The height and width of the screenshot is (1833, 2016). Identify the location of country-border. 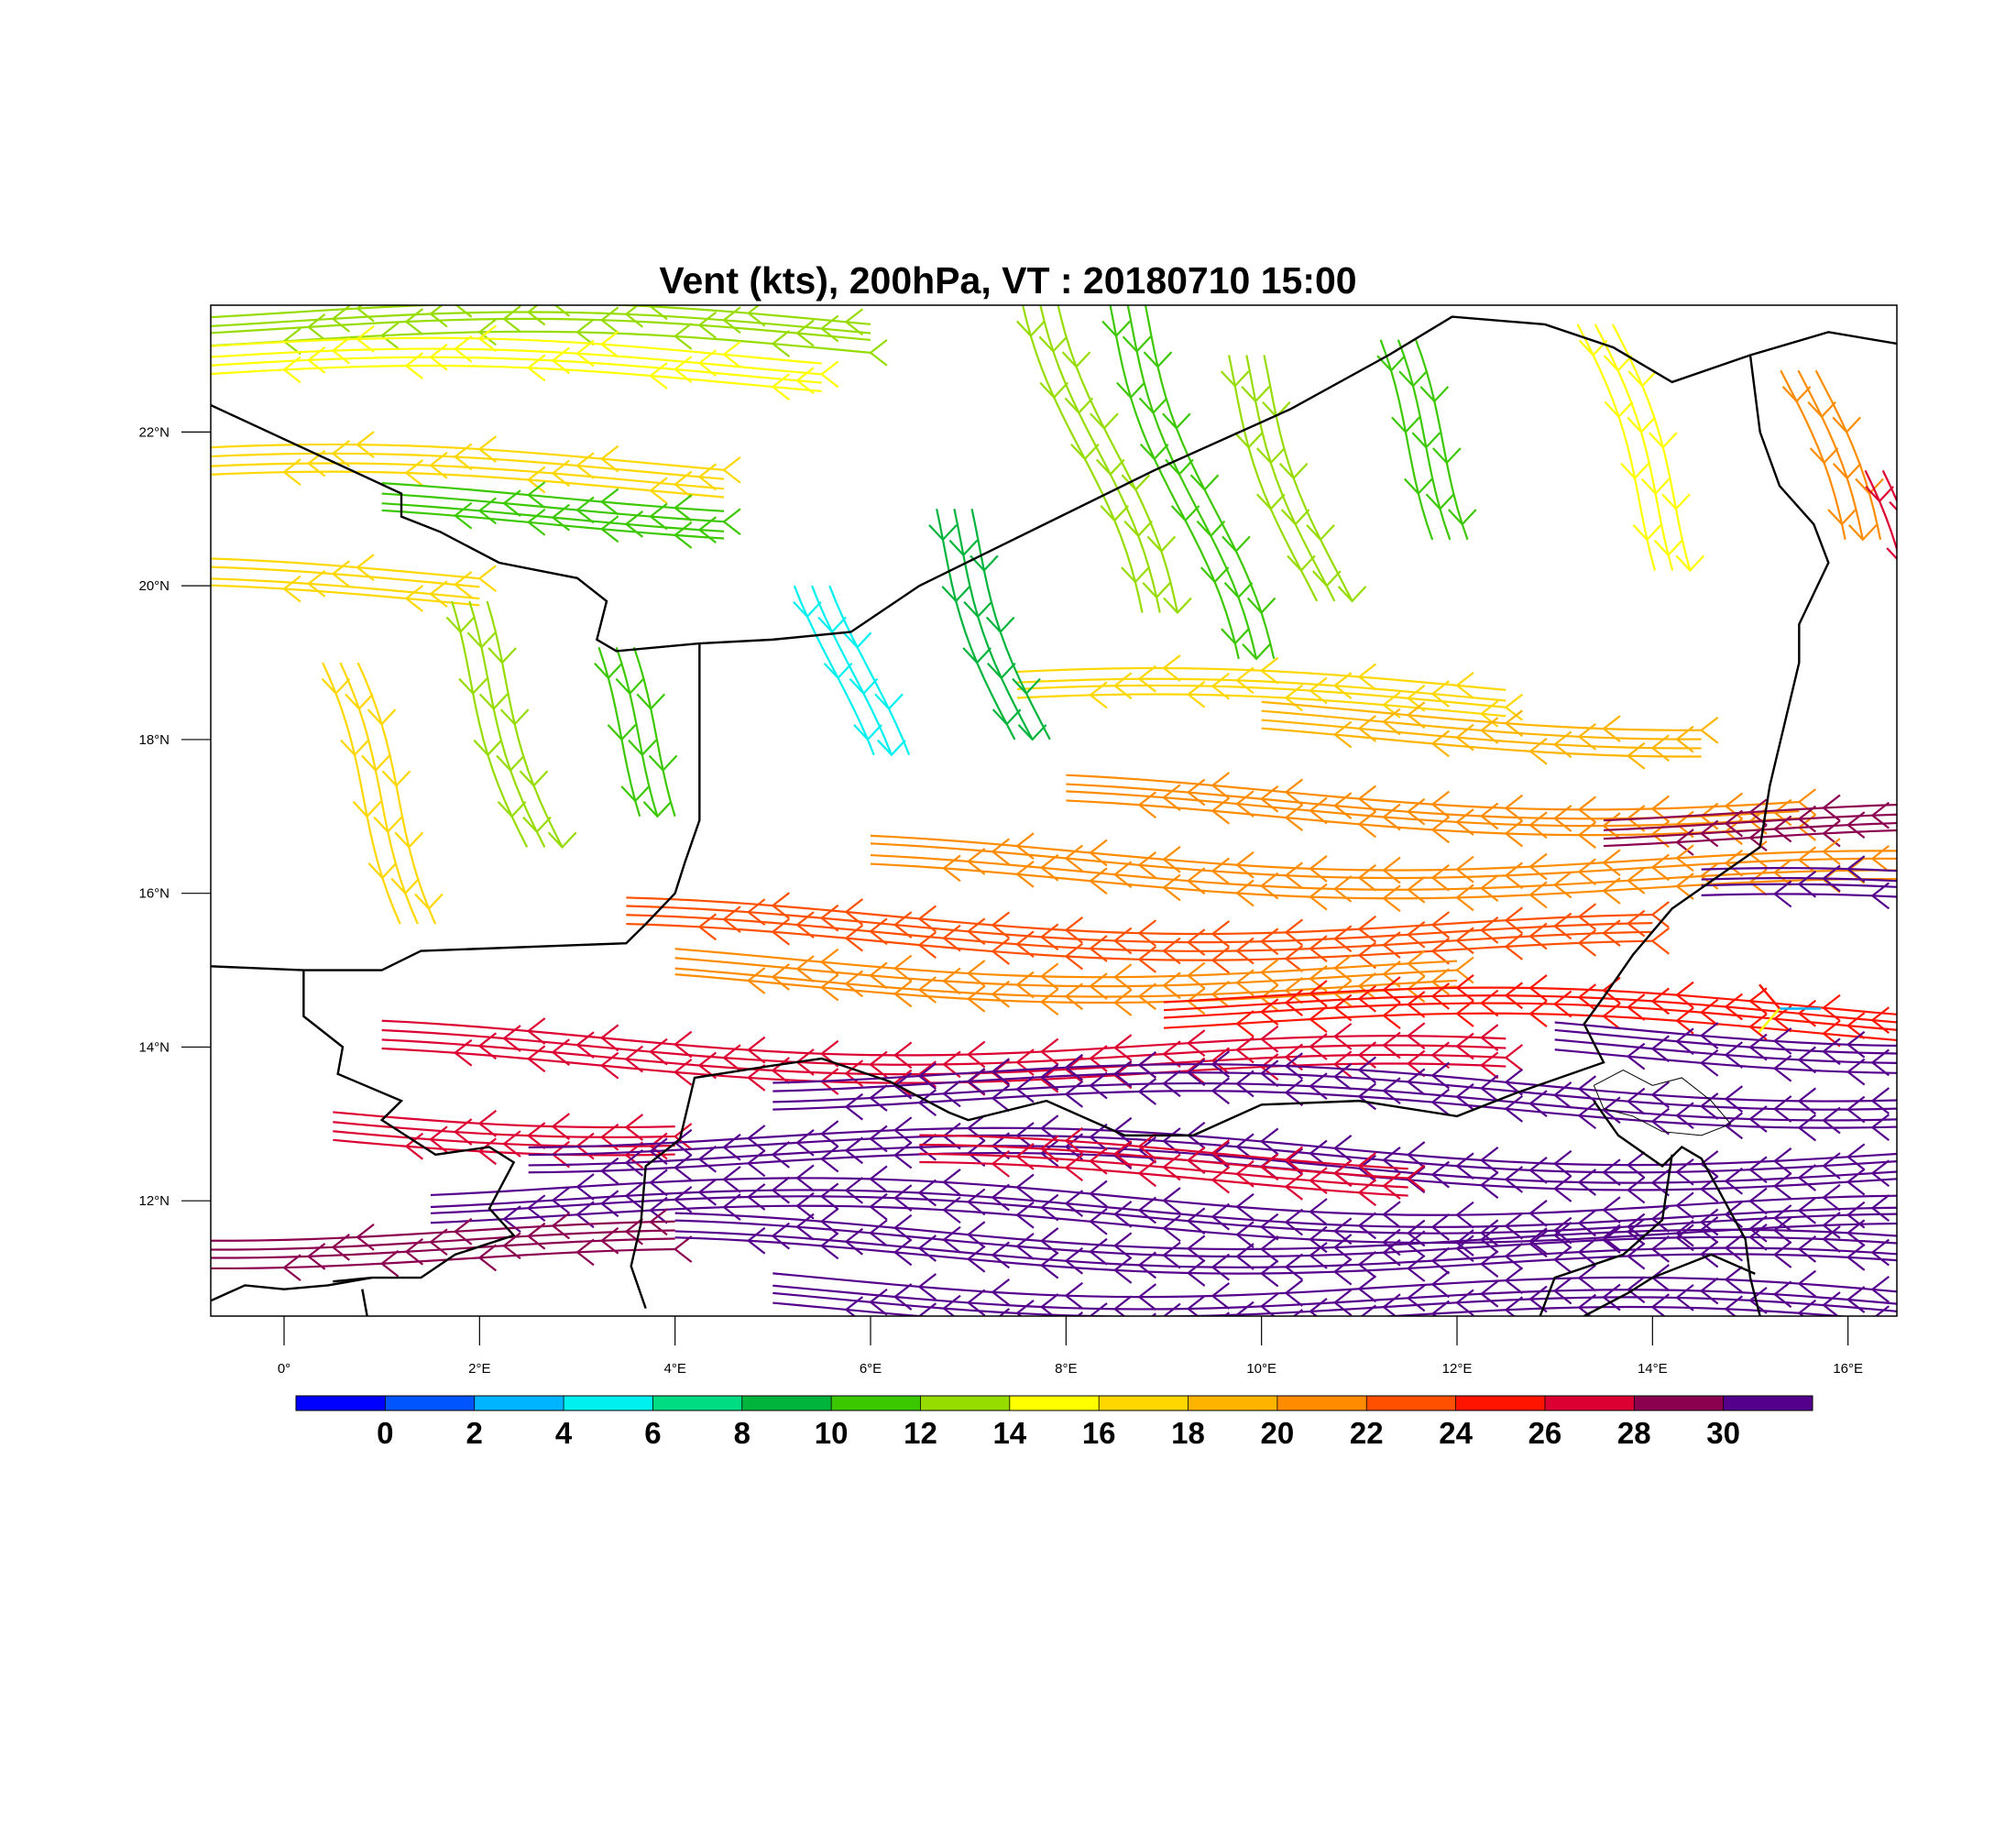
(409, 1126).